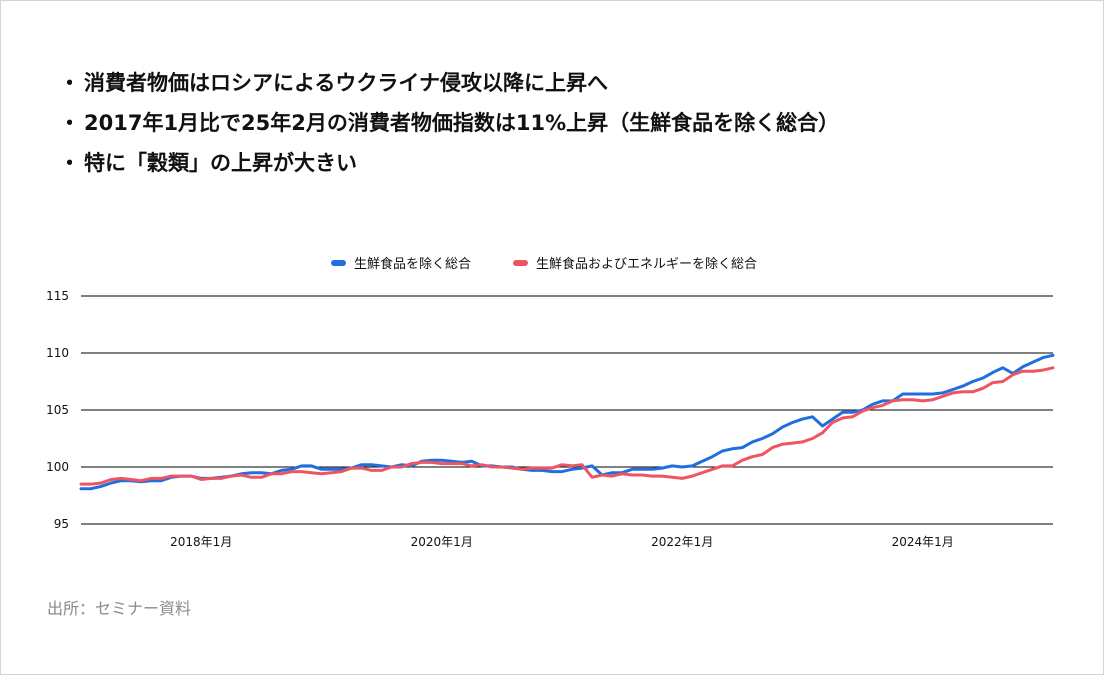  I want to click on y-tick-label: 100, so click(57, 467).